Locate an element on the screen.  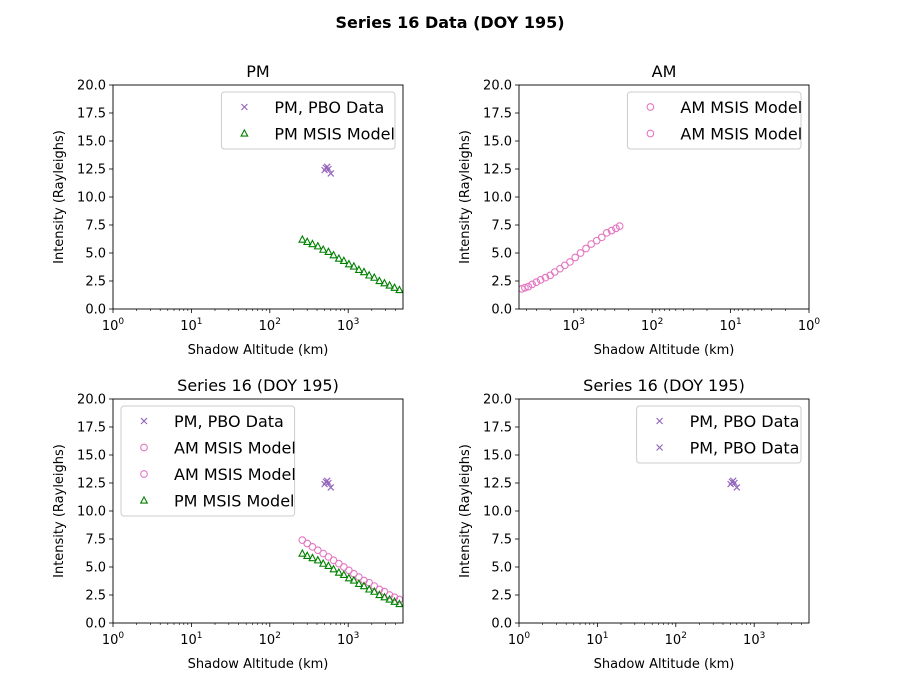
y-tick-label: 0.0 is located at coordinates (501, 624).